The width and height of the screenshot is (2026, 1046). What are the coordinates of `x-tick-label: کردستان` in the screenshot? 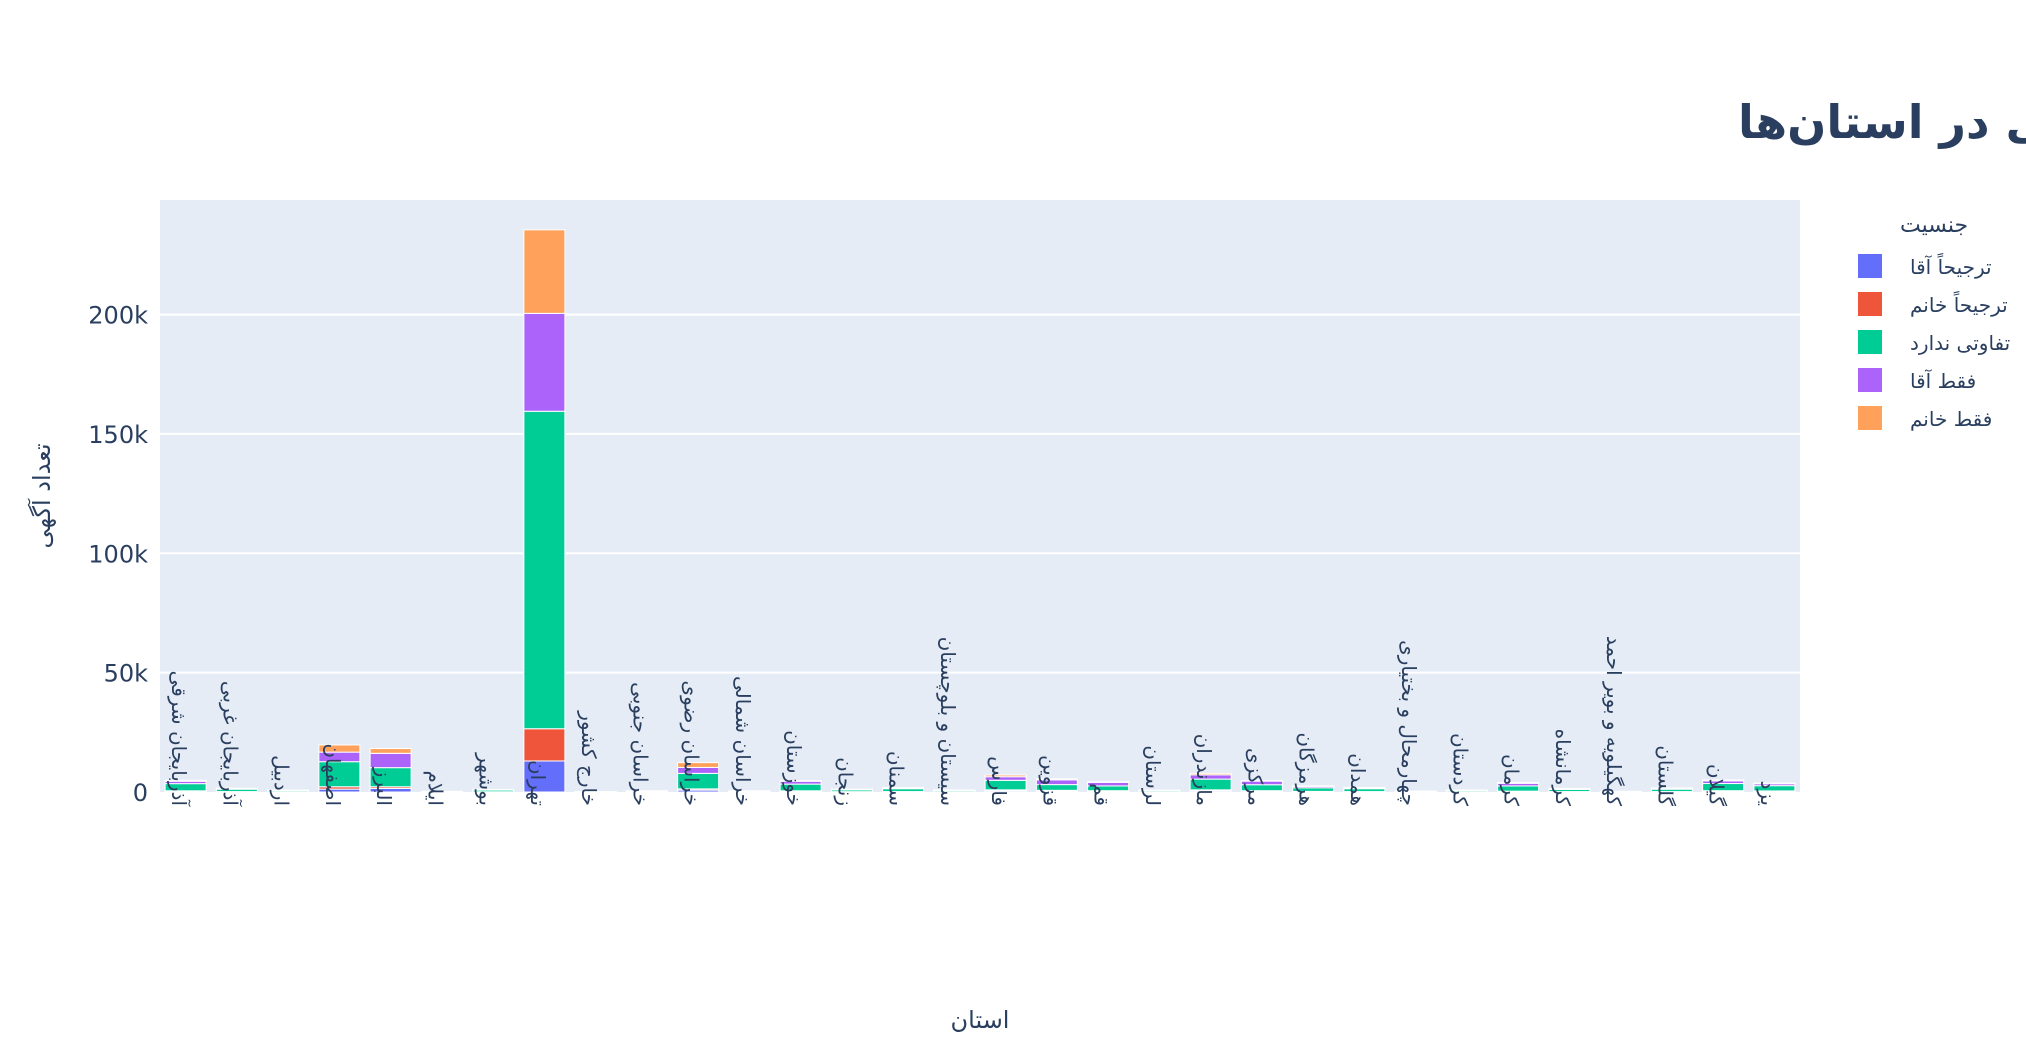 It's located at (1460, 770).